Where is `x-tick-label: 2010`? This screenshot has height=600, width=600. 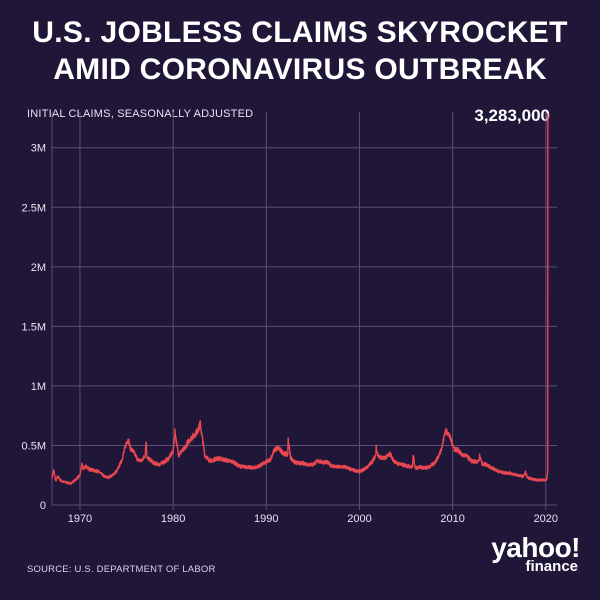
x-tick-label: 2010 is located at coordinates (452, 519).